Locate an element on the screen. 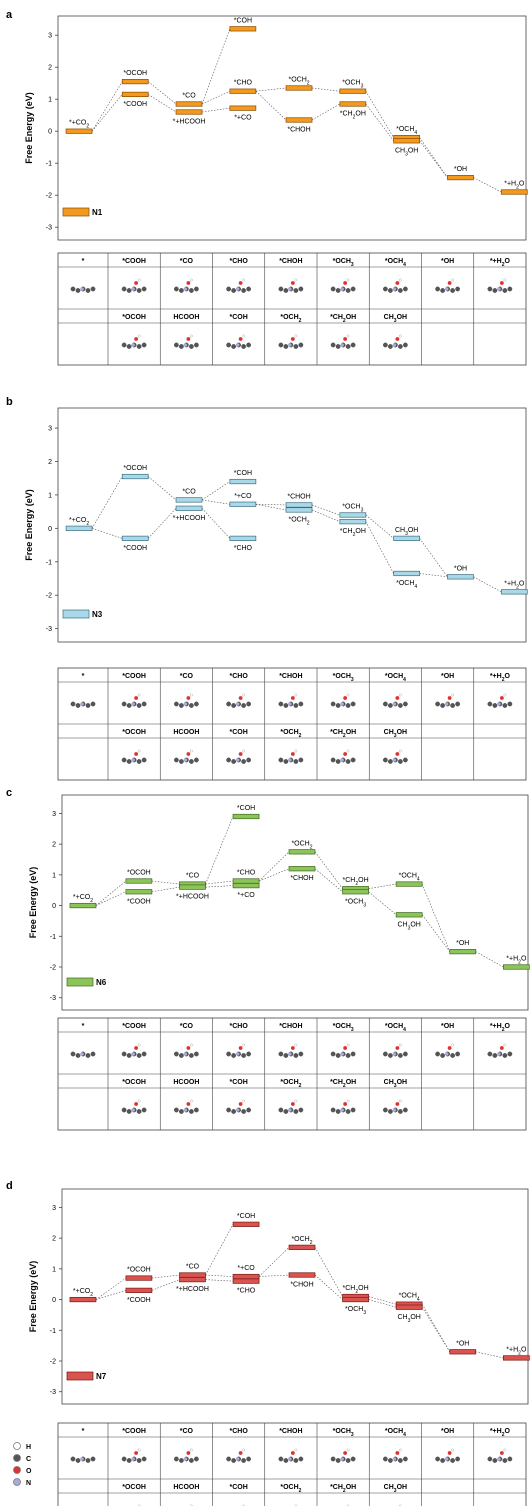 This screenshot has width=531, height=1506. table-header-cell: *OCH2 is located at coordinates (290, 319).